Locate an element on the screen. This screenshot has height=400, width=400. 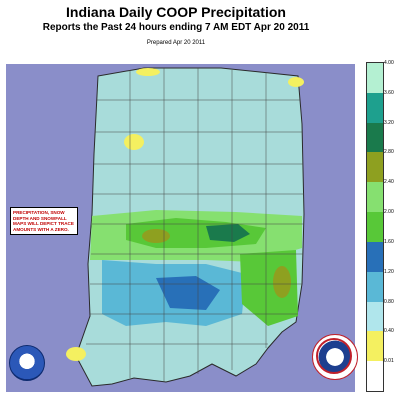
precip-spot-east is located at coordinates (282, 282).